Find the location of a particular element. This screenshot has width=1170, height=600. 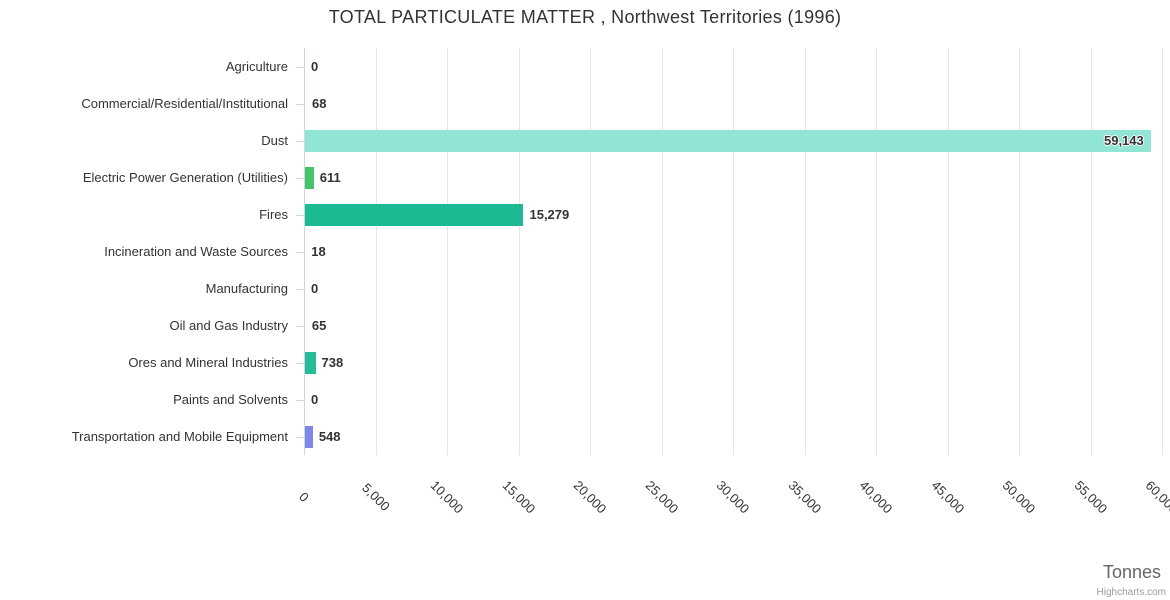

value-label: 18 is located at coordinates (318, 251).